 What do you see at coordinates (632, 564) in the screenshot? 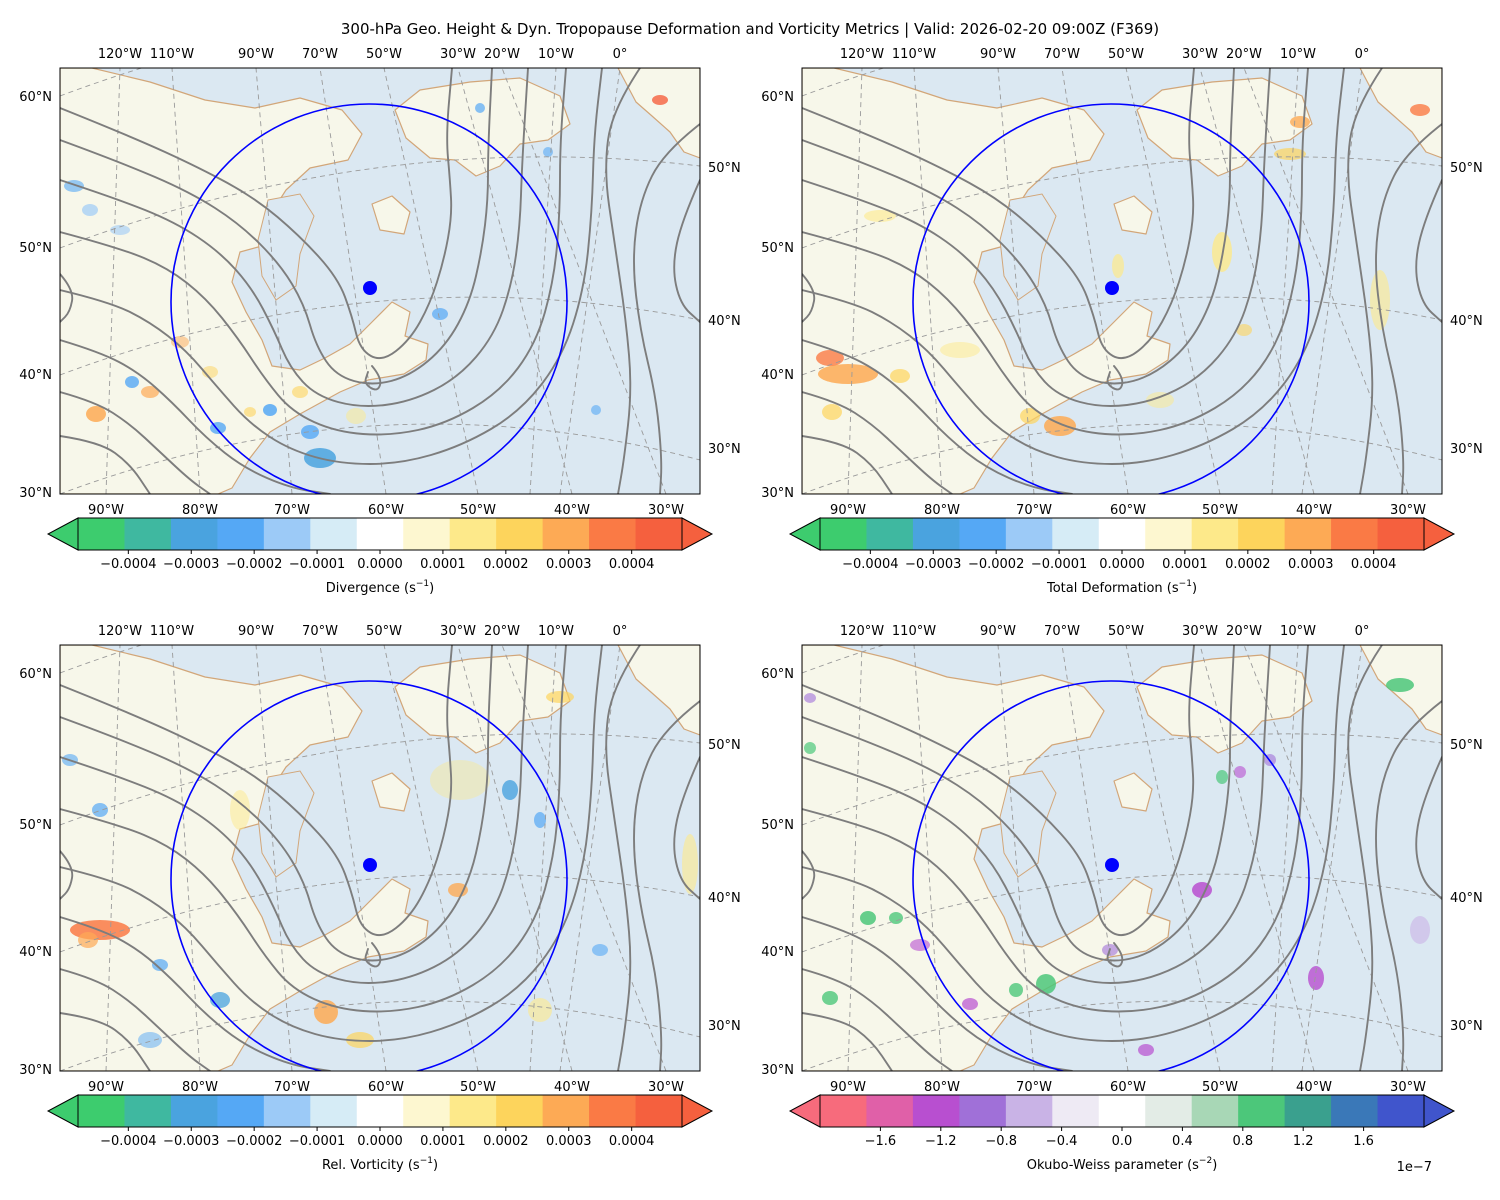
I see `colorbar-tick-label: 0.0004` at bounding box center [632, 564].